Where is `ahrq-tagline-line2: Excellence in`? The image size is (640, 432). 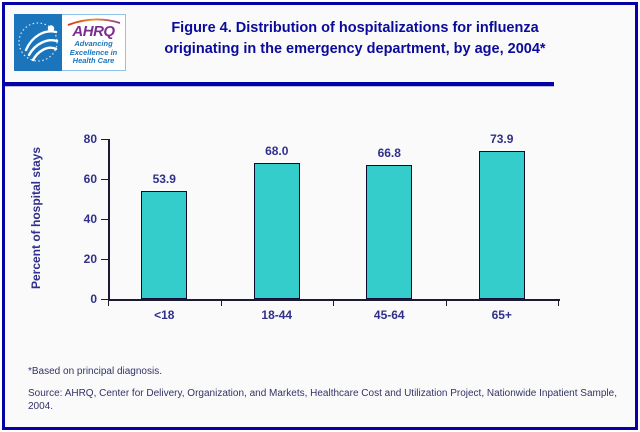
ahrq-tagline-line2: Excellence in is located at coordinates (93, 52).